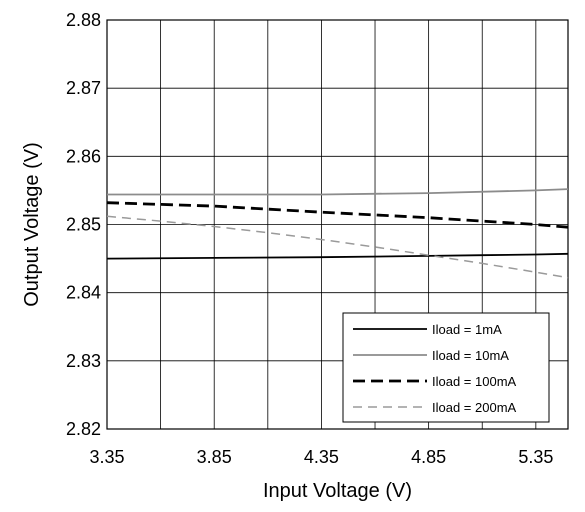 This screenshot has width=585, height=512. Describe the element at coordinates (106, 457) in the screenshot. I see `x-tick-label: 3.35` at that location.